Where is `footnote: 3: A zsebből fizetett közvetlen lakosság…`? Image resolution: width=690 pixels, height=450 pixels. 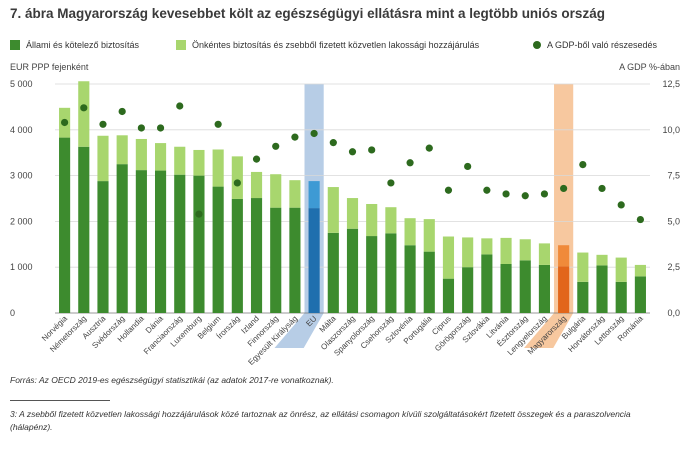
footnote: 3: A zsebből fizetett közvetlen lakosság… is located at coordinates (320, 420).